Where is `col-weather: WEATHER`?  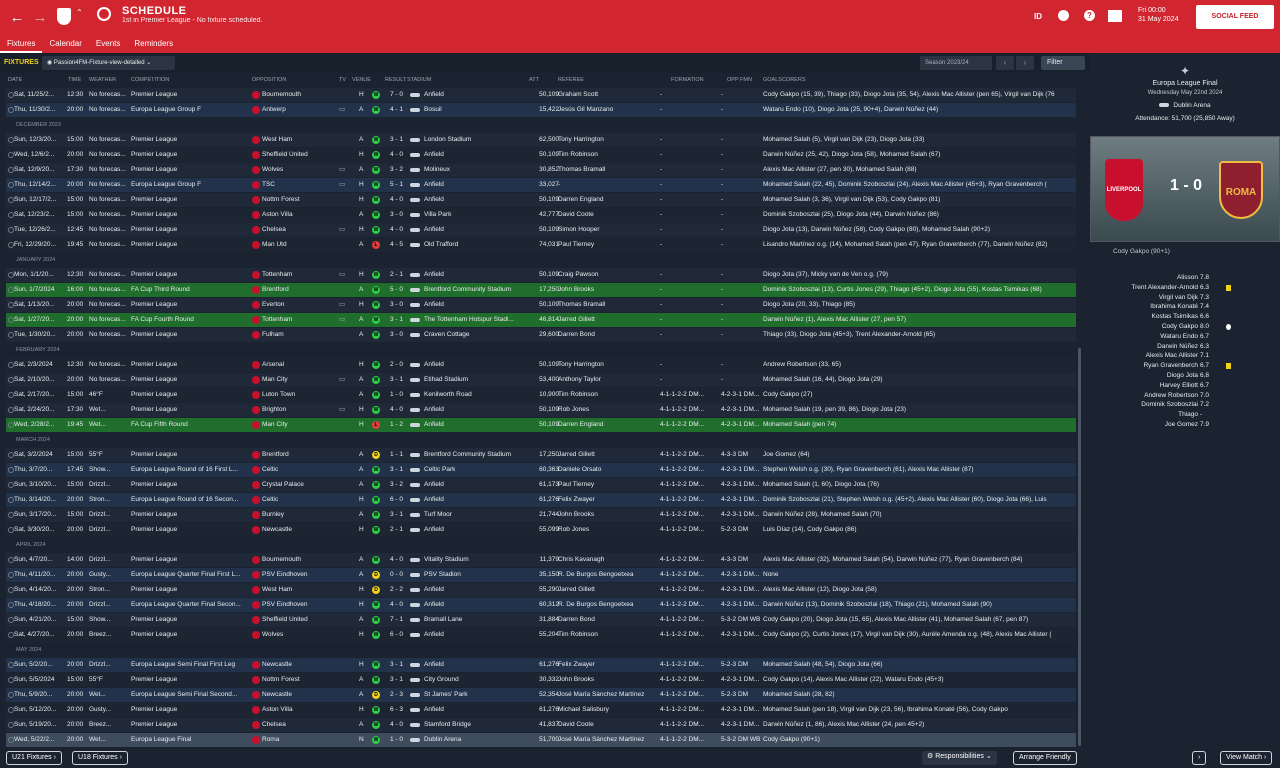 col-weather: WEATHER is located at coordinates (103, 80).